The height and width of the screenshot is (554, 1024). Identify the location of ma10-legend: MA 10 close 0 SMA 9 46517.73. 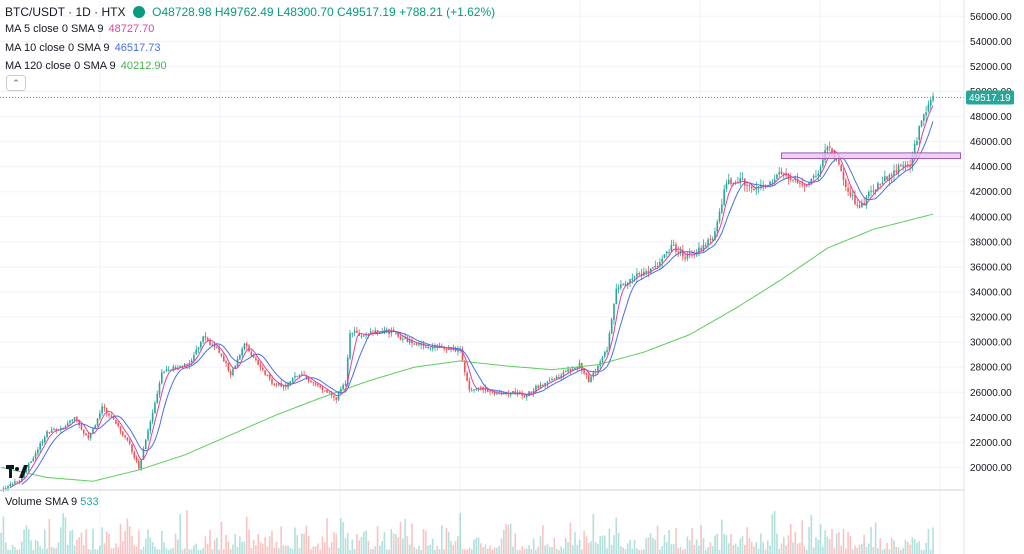
(83, 48).